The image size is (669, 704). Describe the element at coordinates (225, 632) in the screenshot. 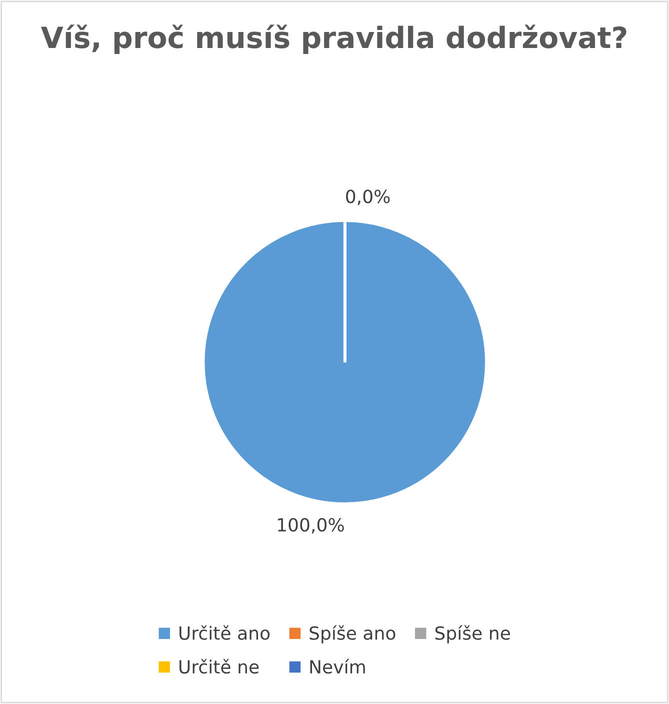

I see `legend-label: Určitě ano` at that location.